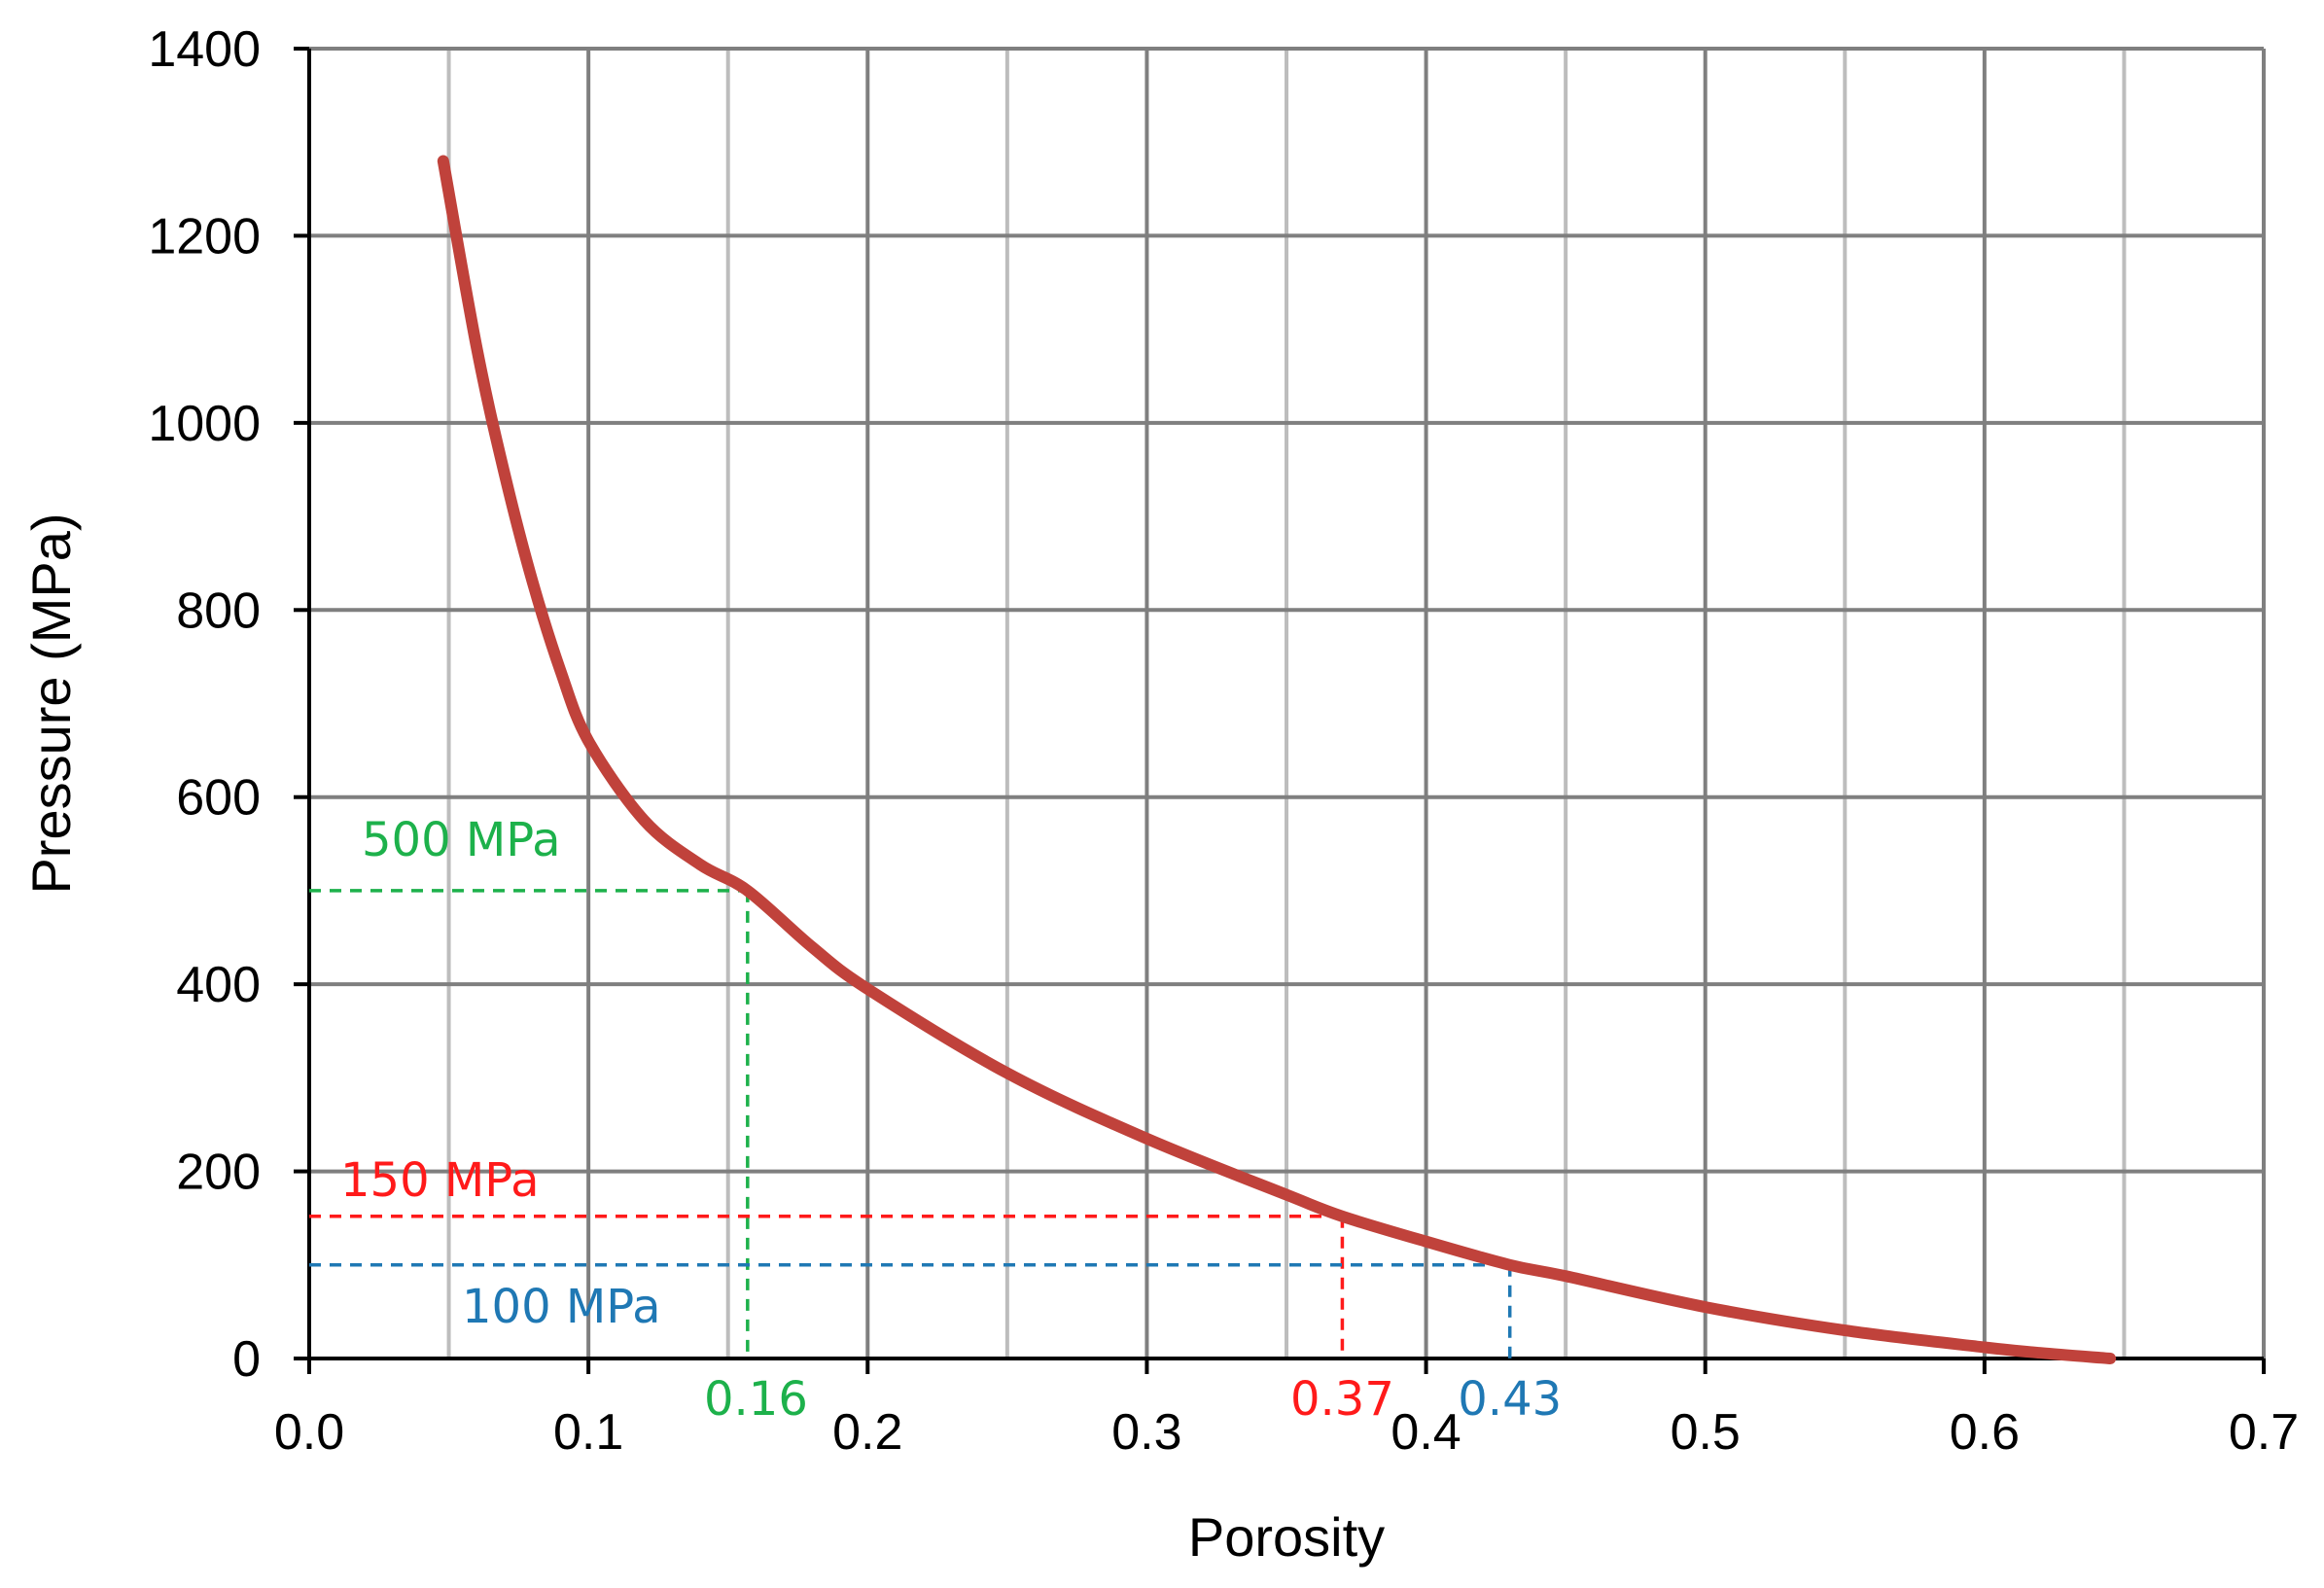 This screenshot has height=1588, width=2324. What do you see at coordinates (756, 1399) in the screenshot?
I see `annotation-porosity-label: 0.16` at bounding box center [756, 1399].